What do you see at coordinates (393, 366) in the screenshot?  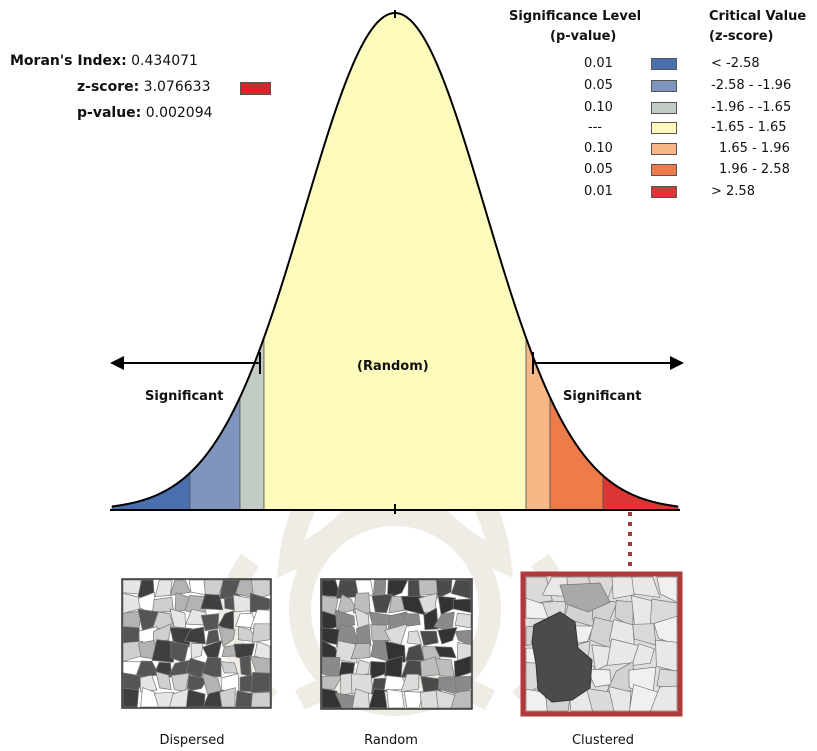 I see `random-label: (Random)` at bounding box center [393, 366].